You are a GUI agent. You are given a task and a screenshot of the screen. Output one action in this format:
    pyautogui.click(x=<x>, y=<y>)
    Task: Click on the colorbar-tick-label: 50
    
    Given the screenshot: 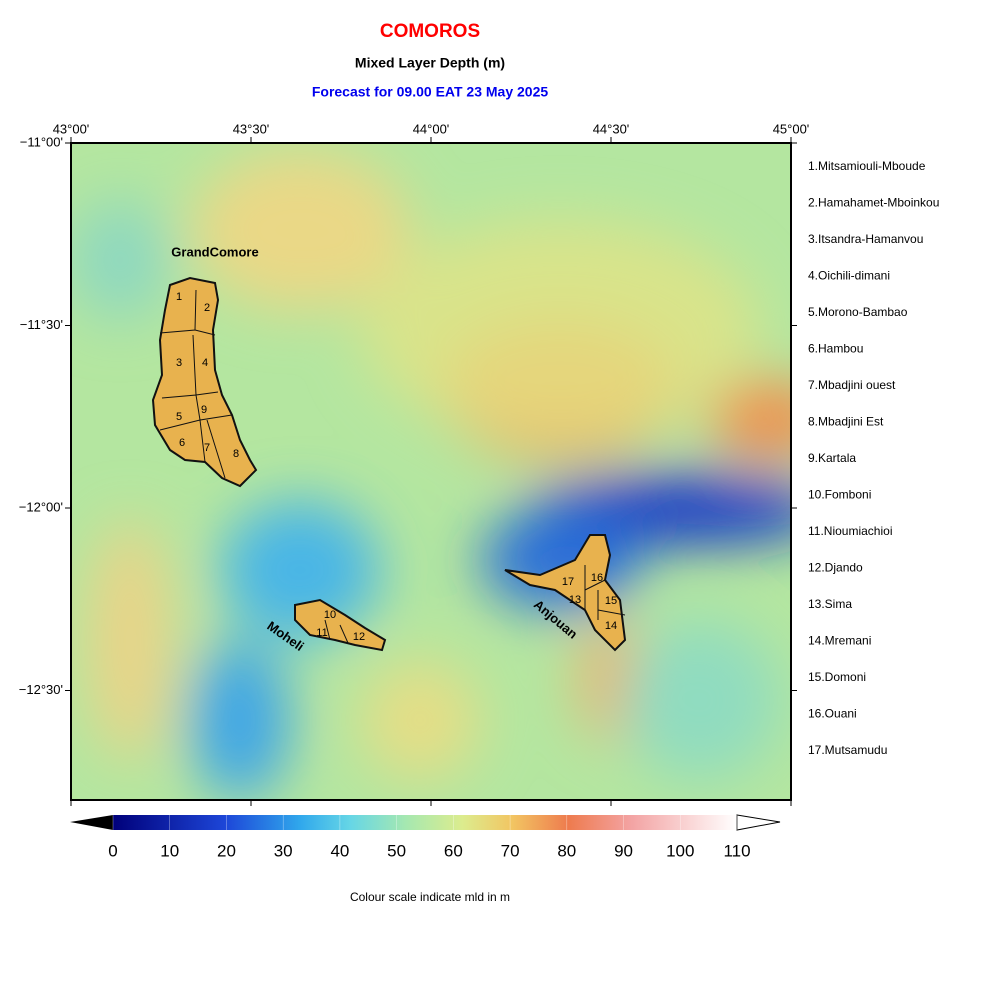 What is the action you would take?
    pyautogui.click(x=396, y=850)
    